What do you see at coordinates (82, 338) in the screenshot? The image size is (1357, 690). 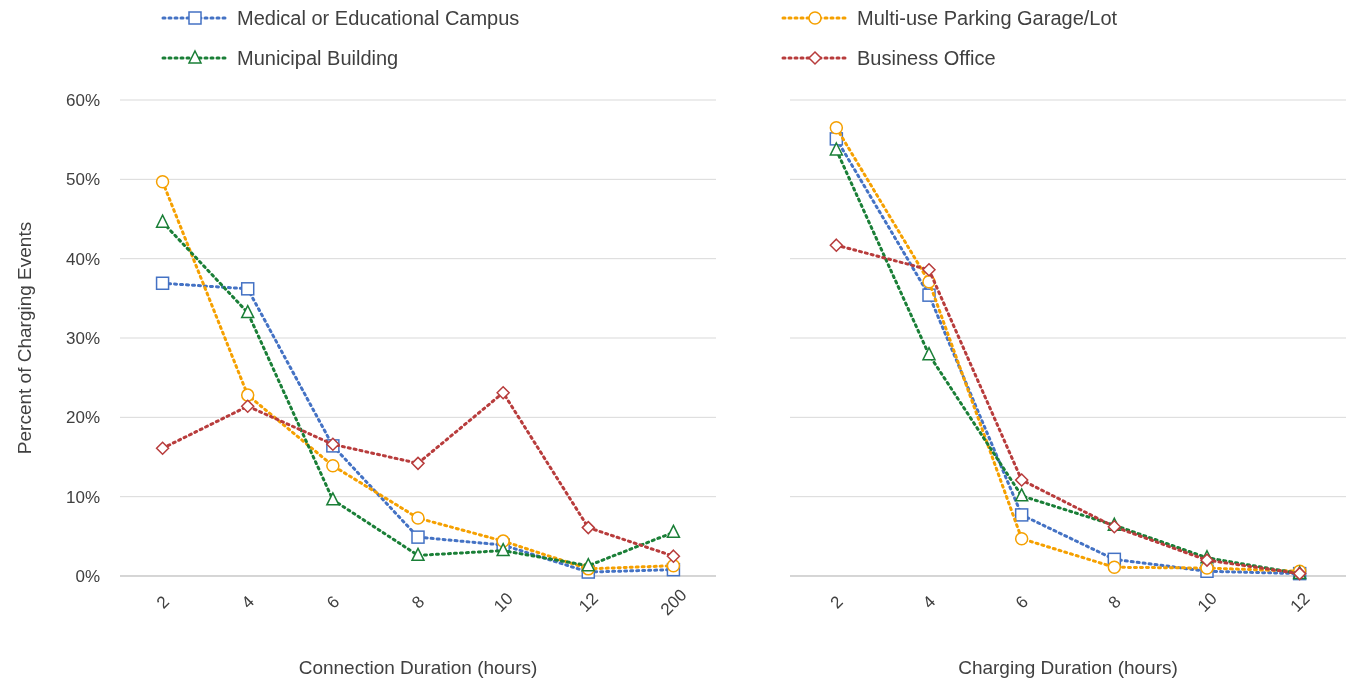 I see `y-tick-label: 30%` at bounding box center [82, 338].